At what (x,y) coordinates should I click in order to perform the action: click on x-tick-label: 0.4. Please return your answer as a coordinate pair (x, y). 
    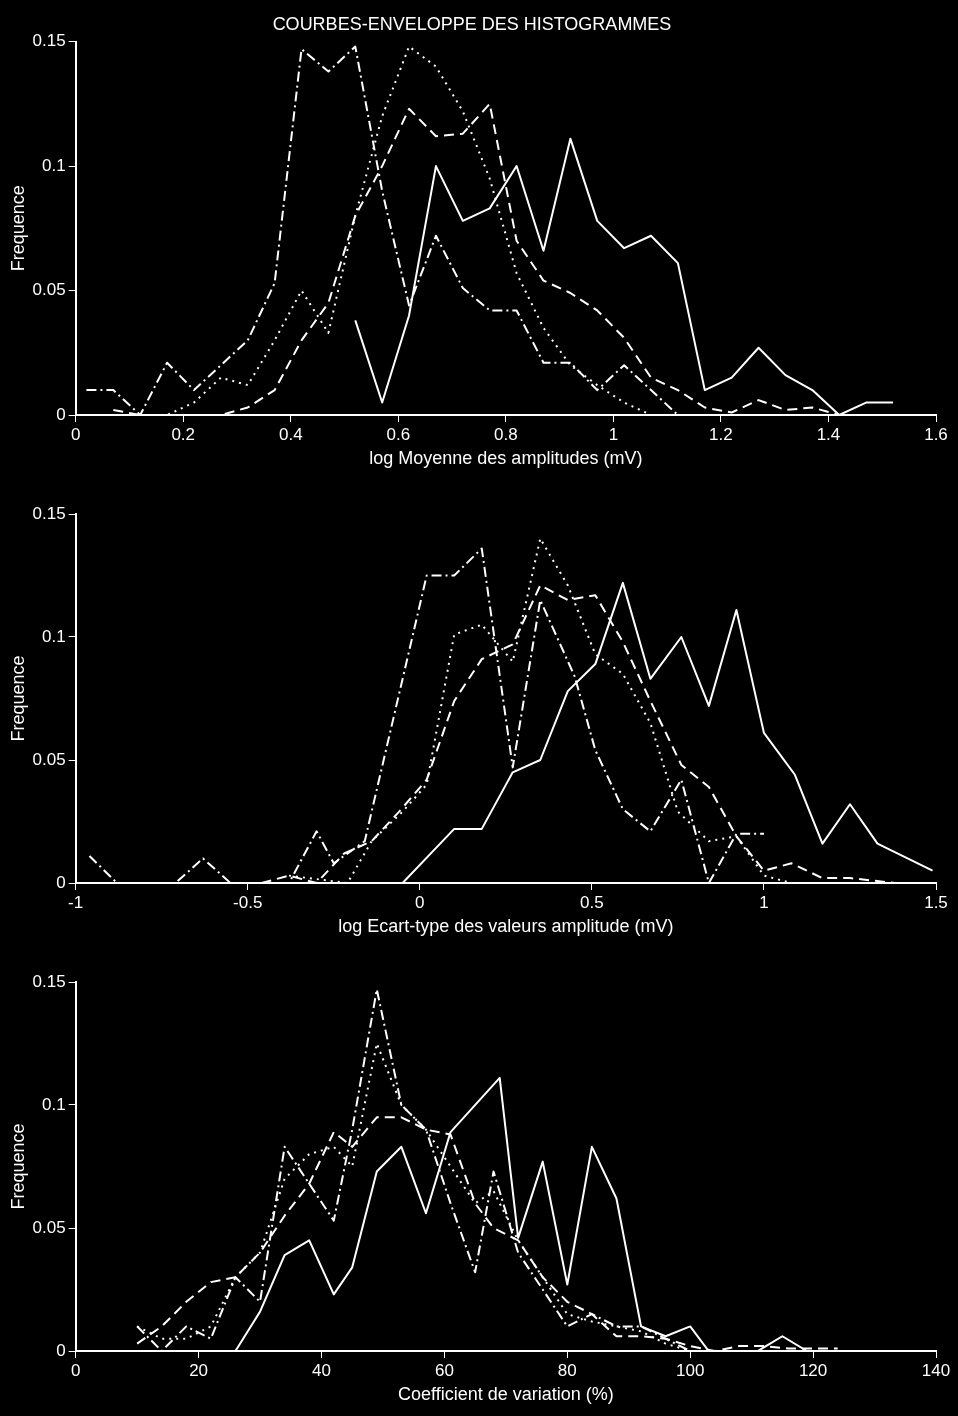
    Looking at the image, I should click on (290, 434).